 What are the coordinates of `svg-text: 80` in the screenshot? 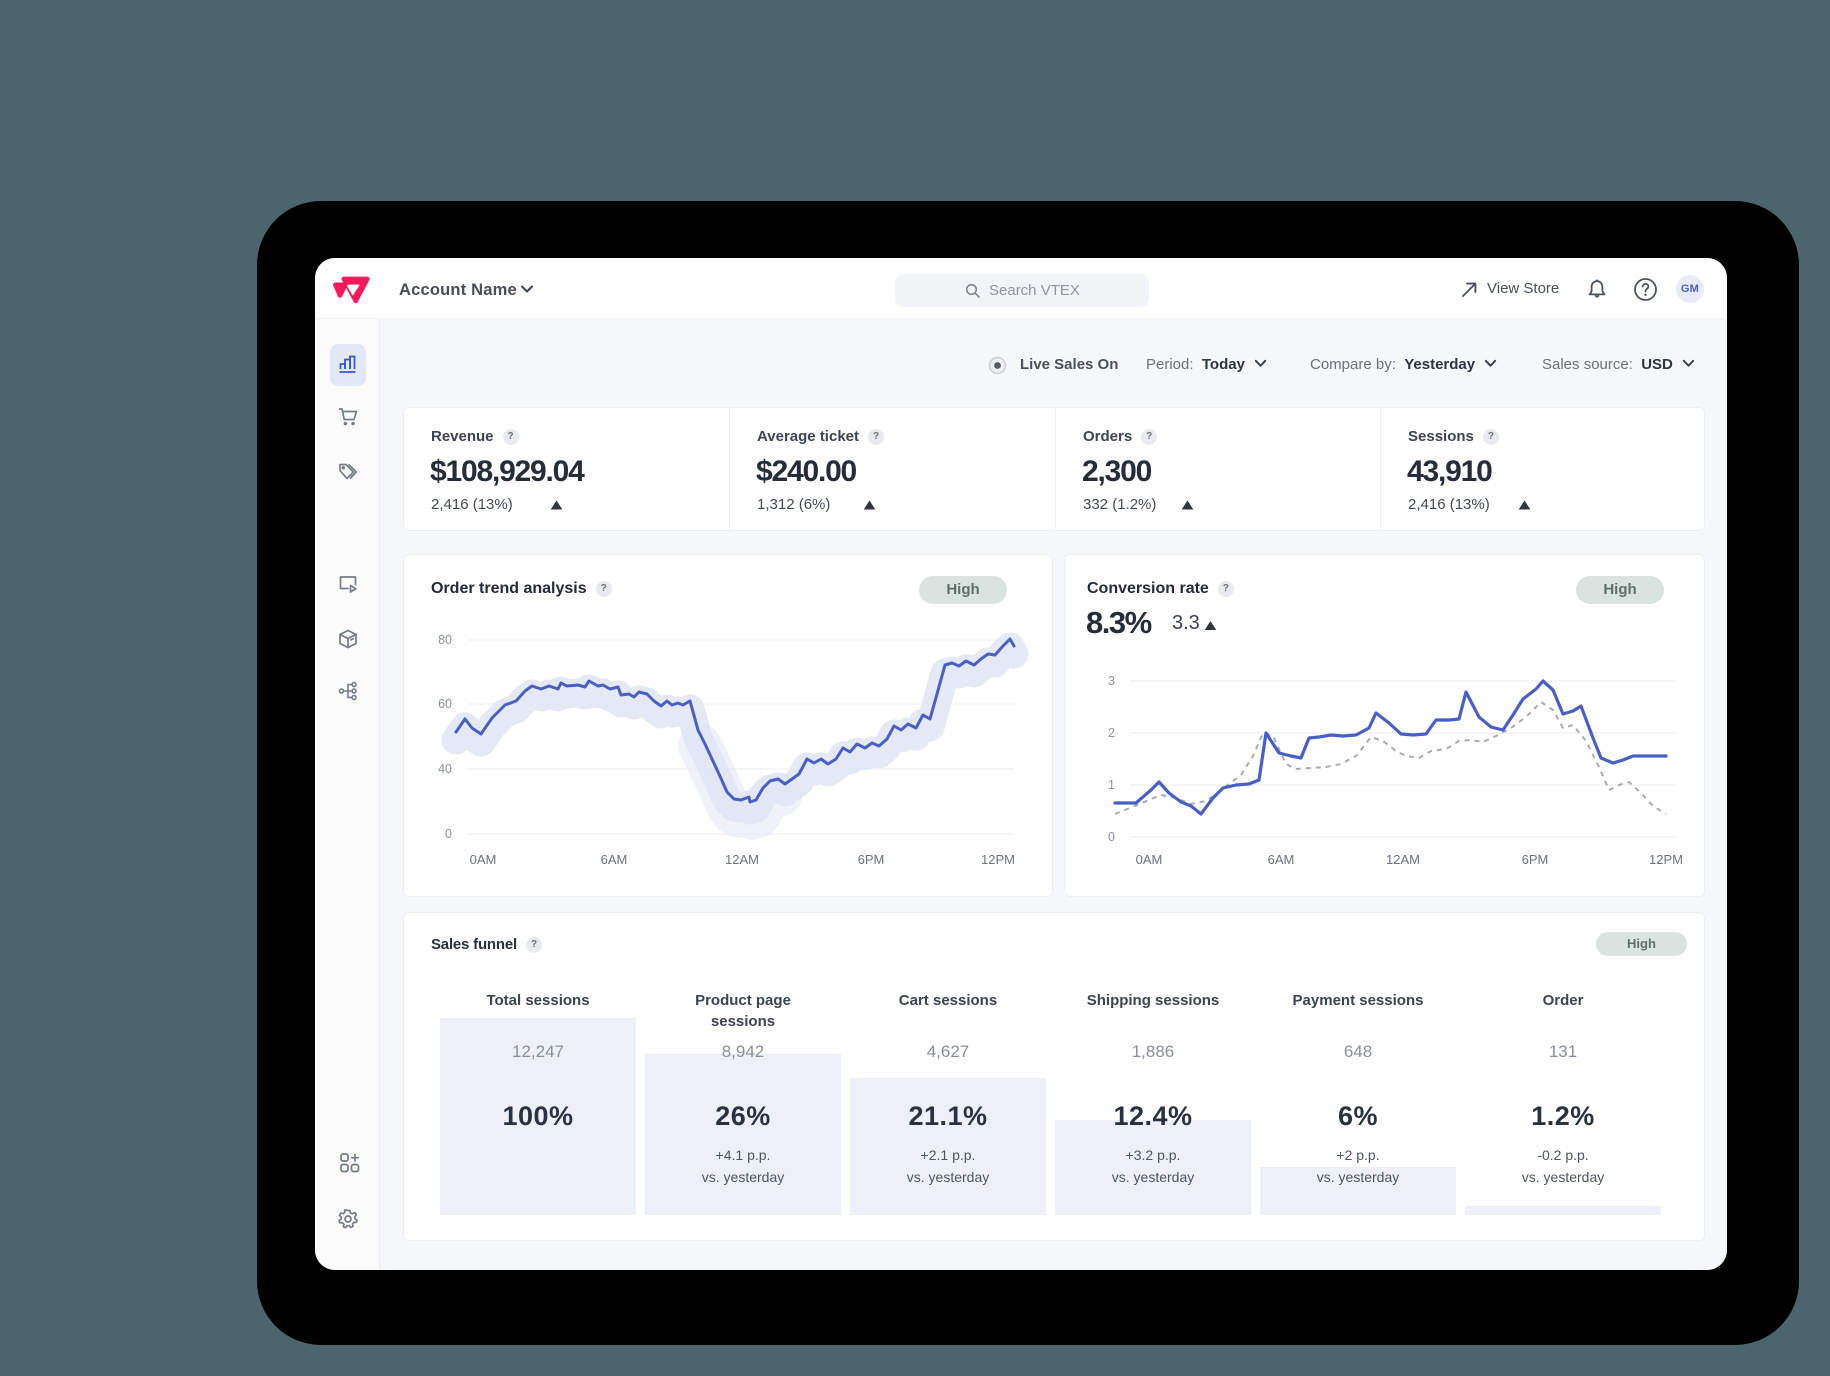 It's located at (445, 640).